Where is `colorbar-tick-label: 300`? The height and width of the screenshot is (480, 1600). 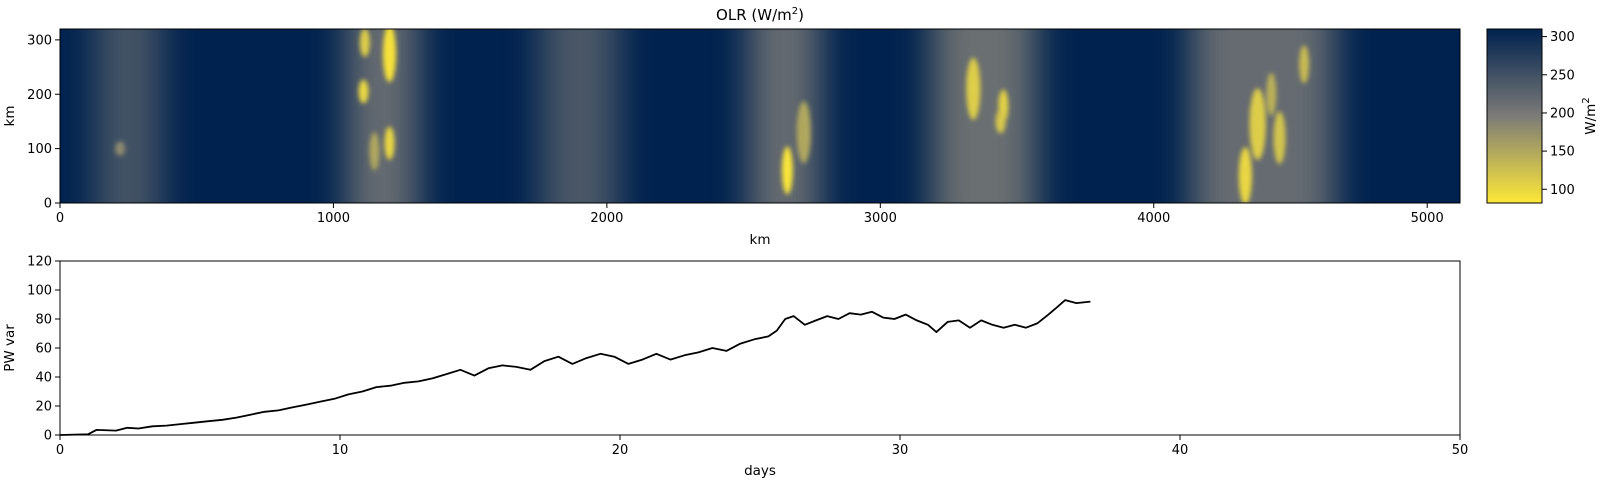 colorbar-tick-label: 300 is located at coordinates (1562, 37).